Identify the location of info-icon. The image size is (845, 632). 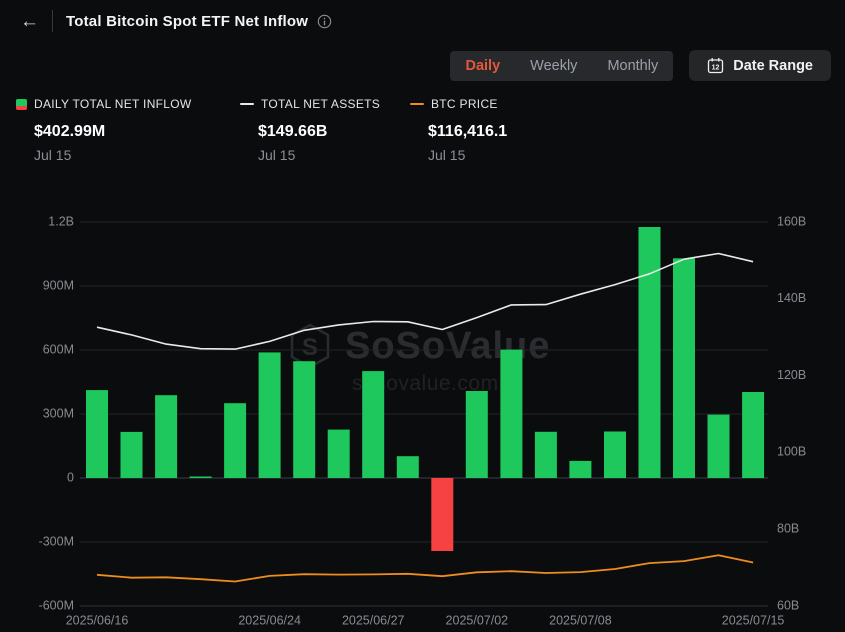
(324, 21).